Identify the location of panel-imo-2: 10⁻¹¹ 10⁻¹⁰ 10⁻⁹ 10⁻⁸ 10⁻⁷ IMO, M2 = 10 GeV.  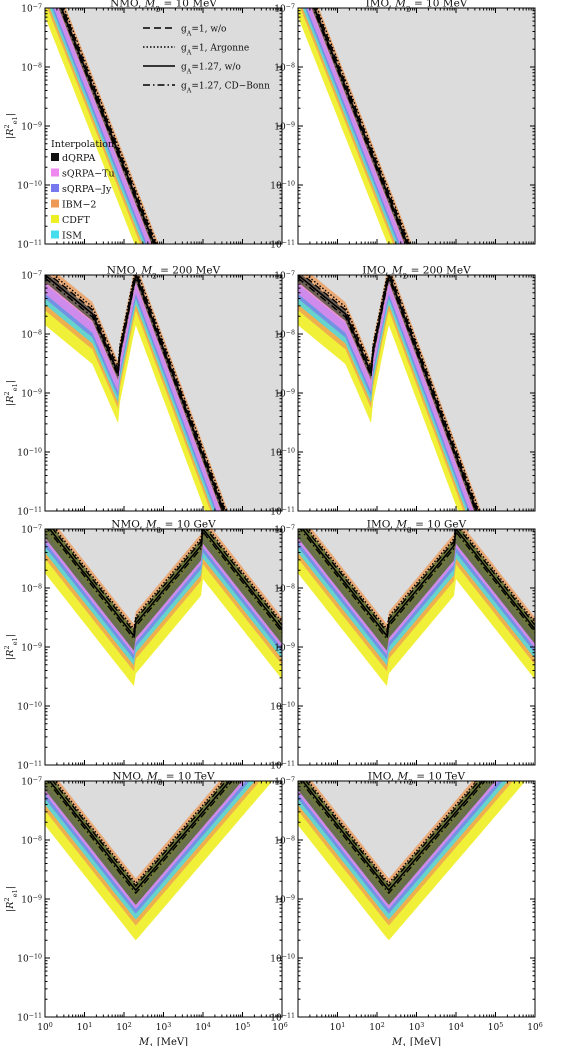
(403, 645).